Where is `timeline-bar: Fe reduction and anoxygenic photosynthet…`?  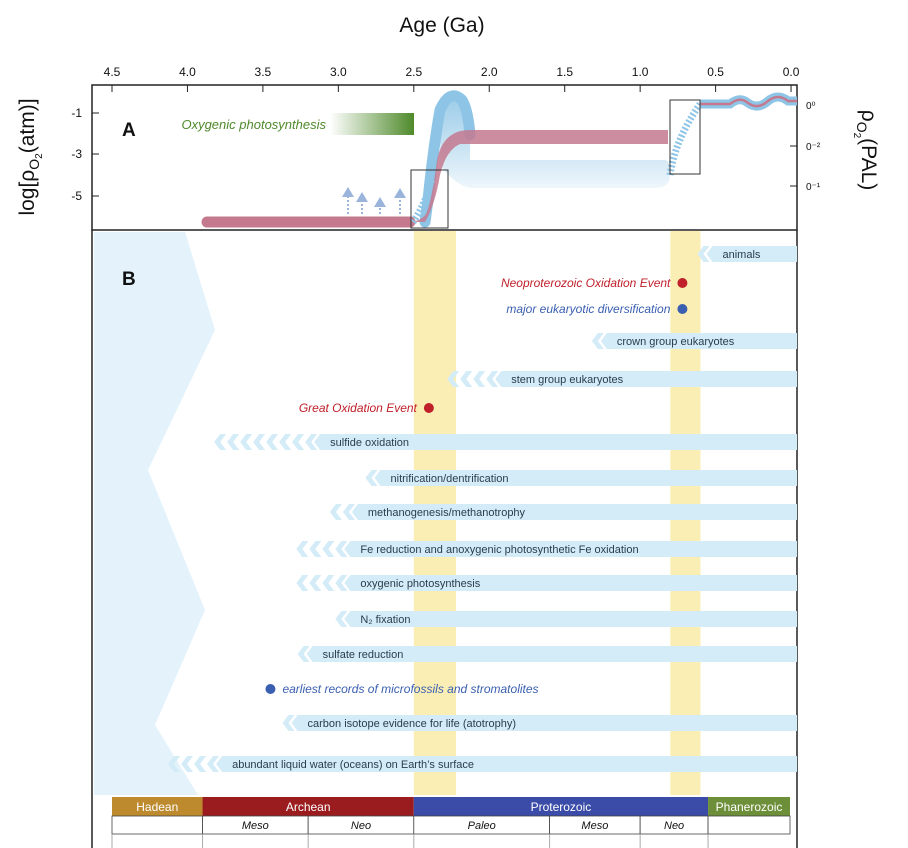 timeline-bar: Fe reduction and anoxygenic photosynthet… is located at coordinates (546, 549).